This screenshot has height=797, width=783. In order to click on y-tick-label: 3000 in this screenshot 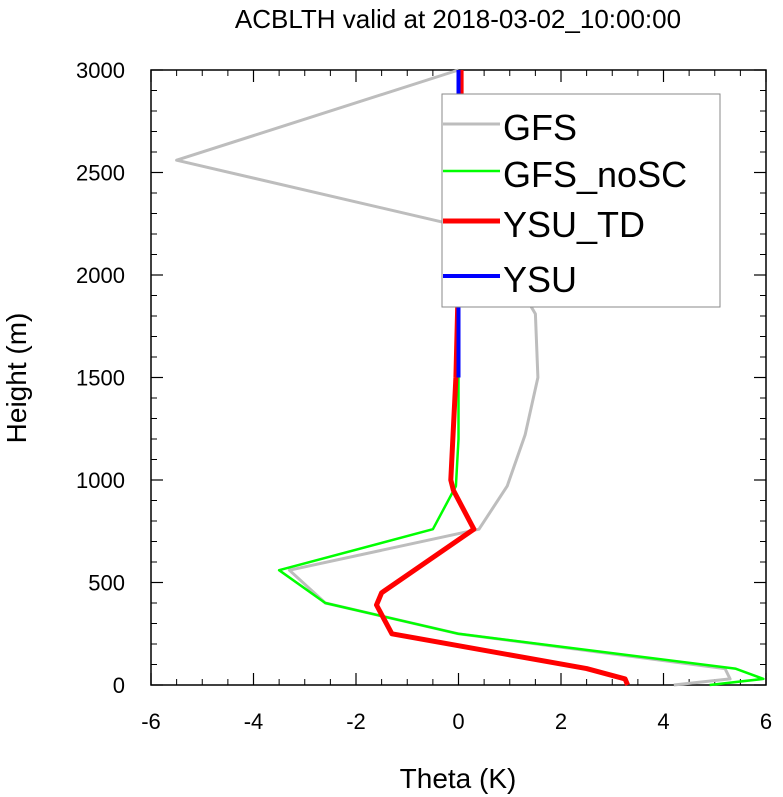, I will do `click(100, 70)`.